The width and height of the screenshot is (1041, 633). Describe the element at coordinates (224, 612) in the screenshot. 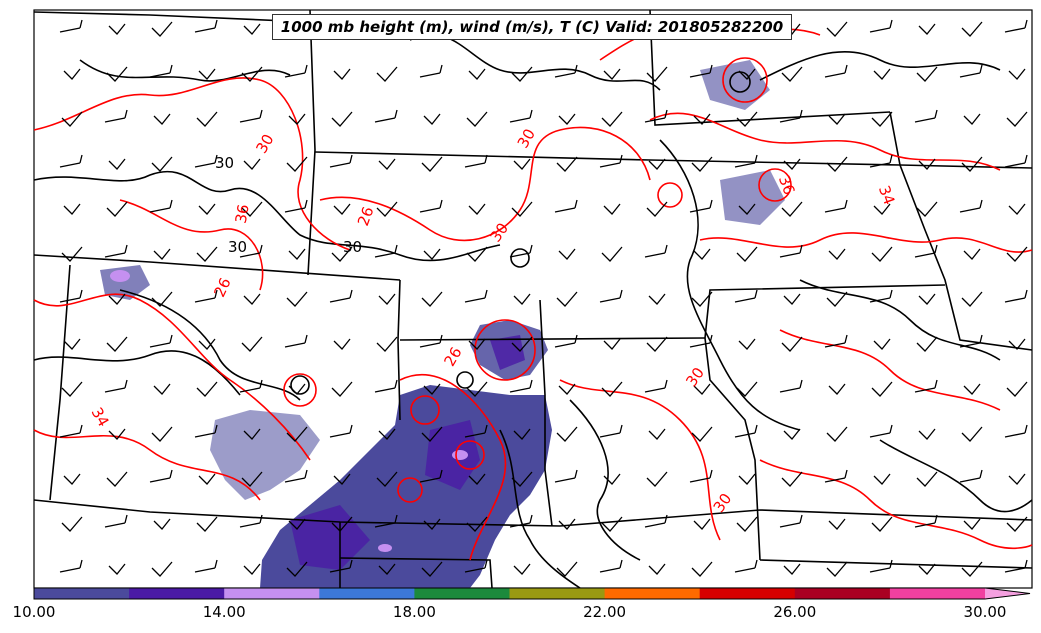

I see `colorbar-tick-label: 14.00` at that location.